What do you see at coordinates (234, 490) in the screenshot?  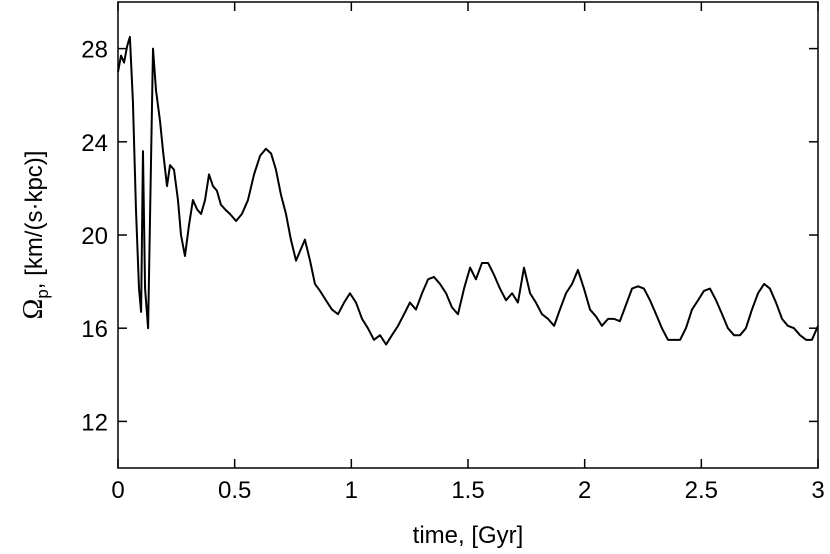 I see `x-tick-label: 0.5` at bounding box center [234, 490].